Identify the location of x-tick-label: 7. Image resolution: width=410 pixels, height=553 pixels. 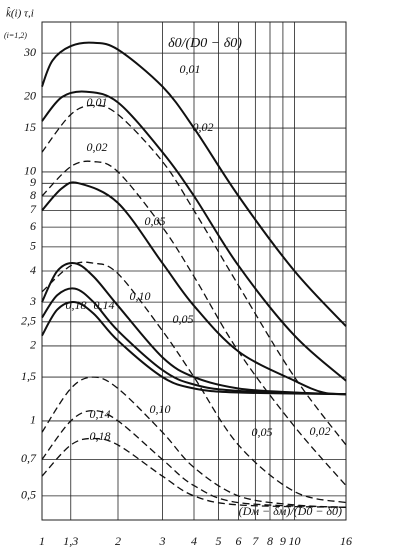
(255, 541).